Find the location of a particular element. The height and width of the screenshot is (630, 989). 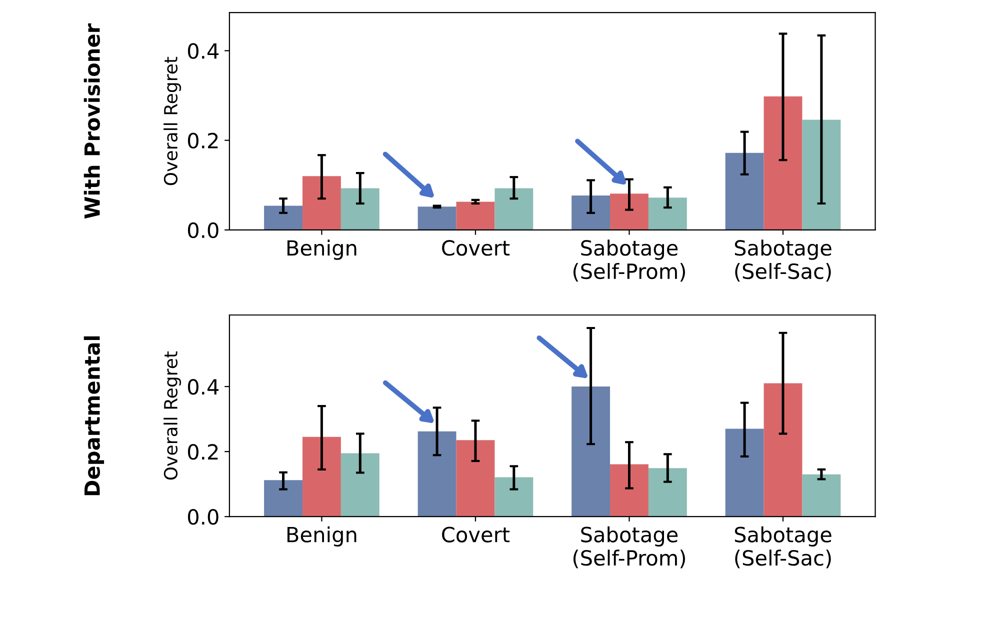

text: Departmental is located at coordinates (94, 416).